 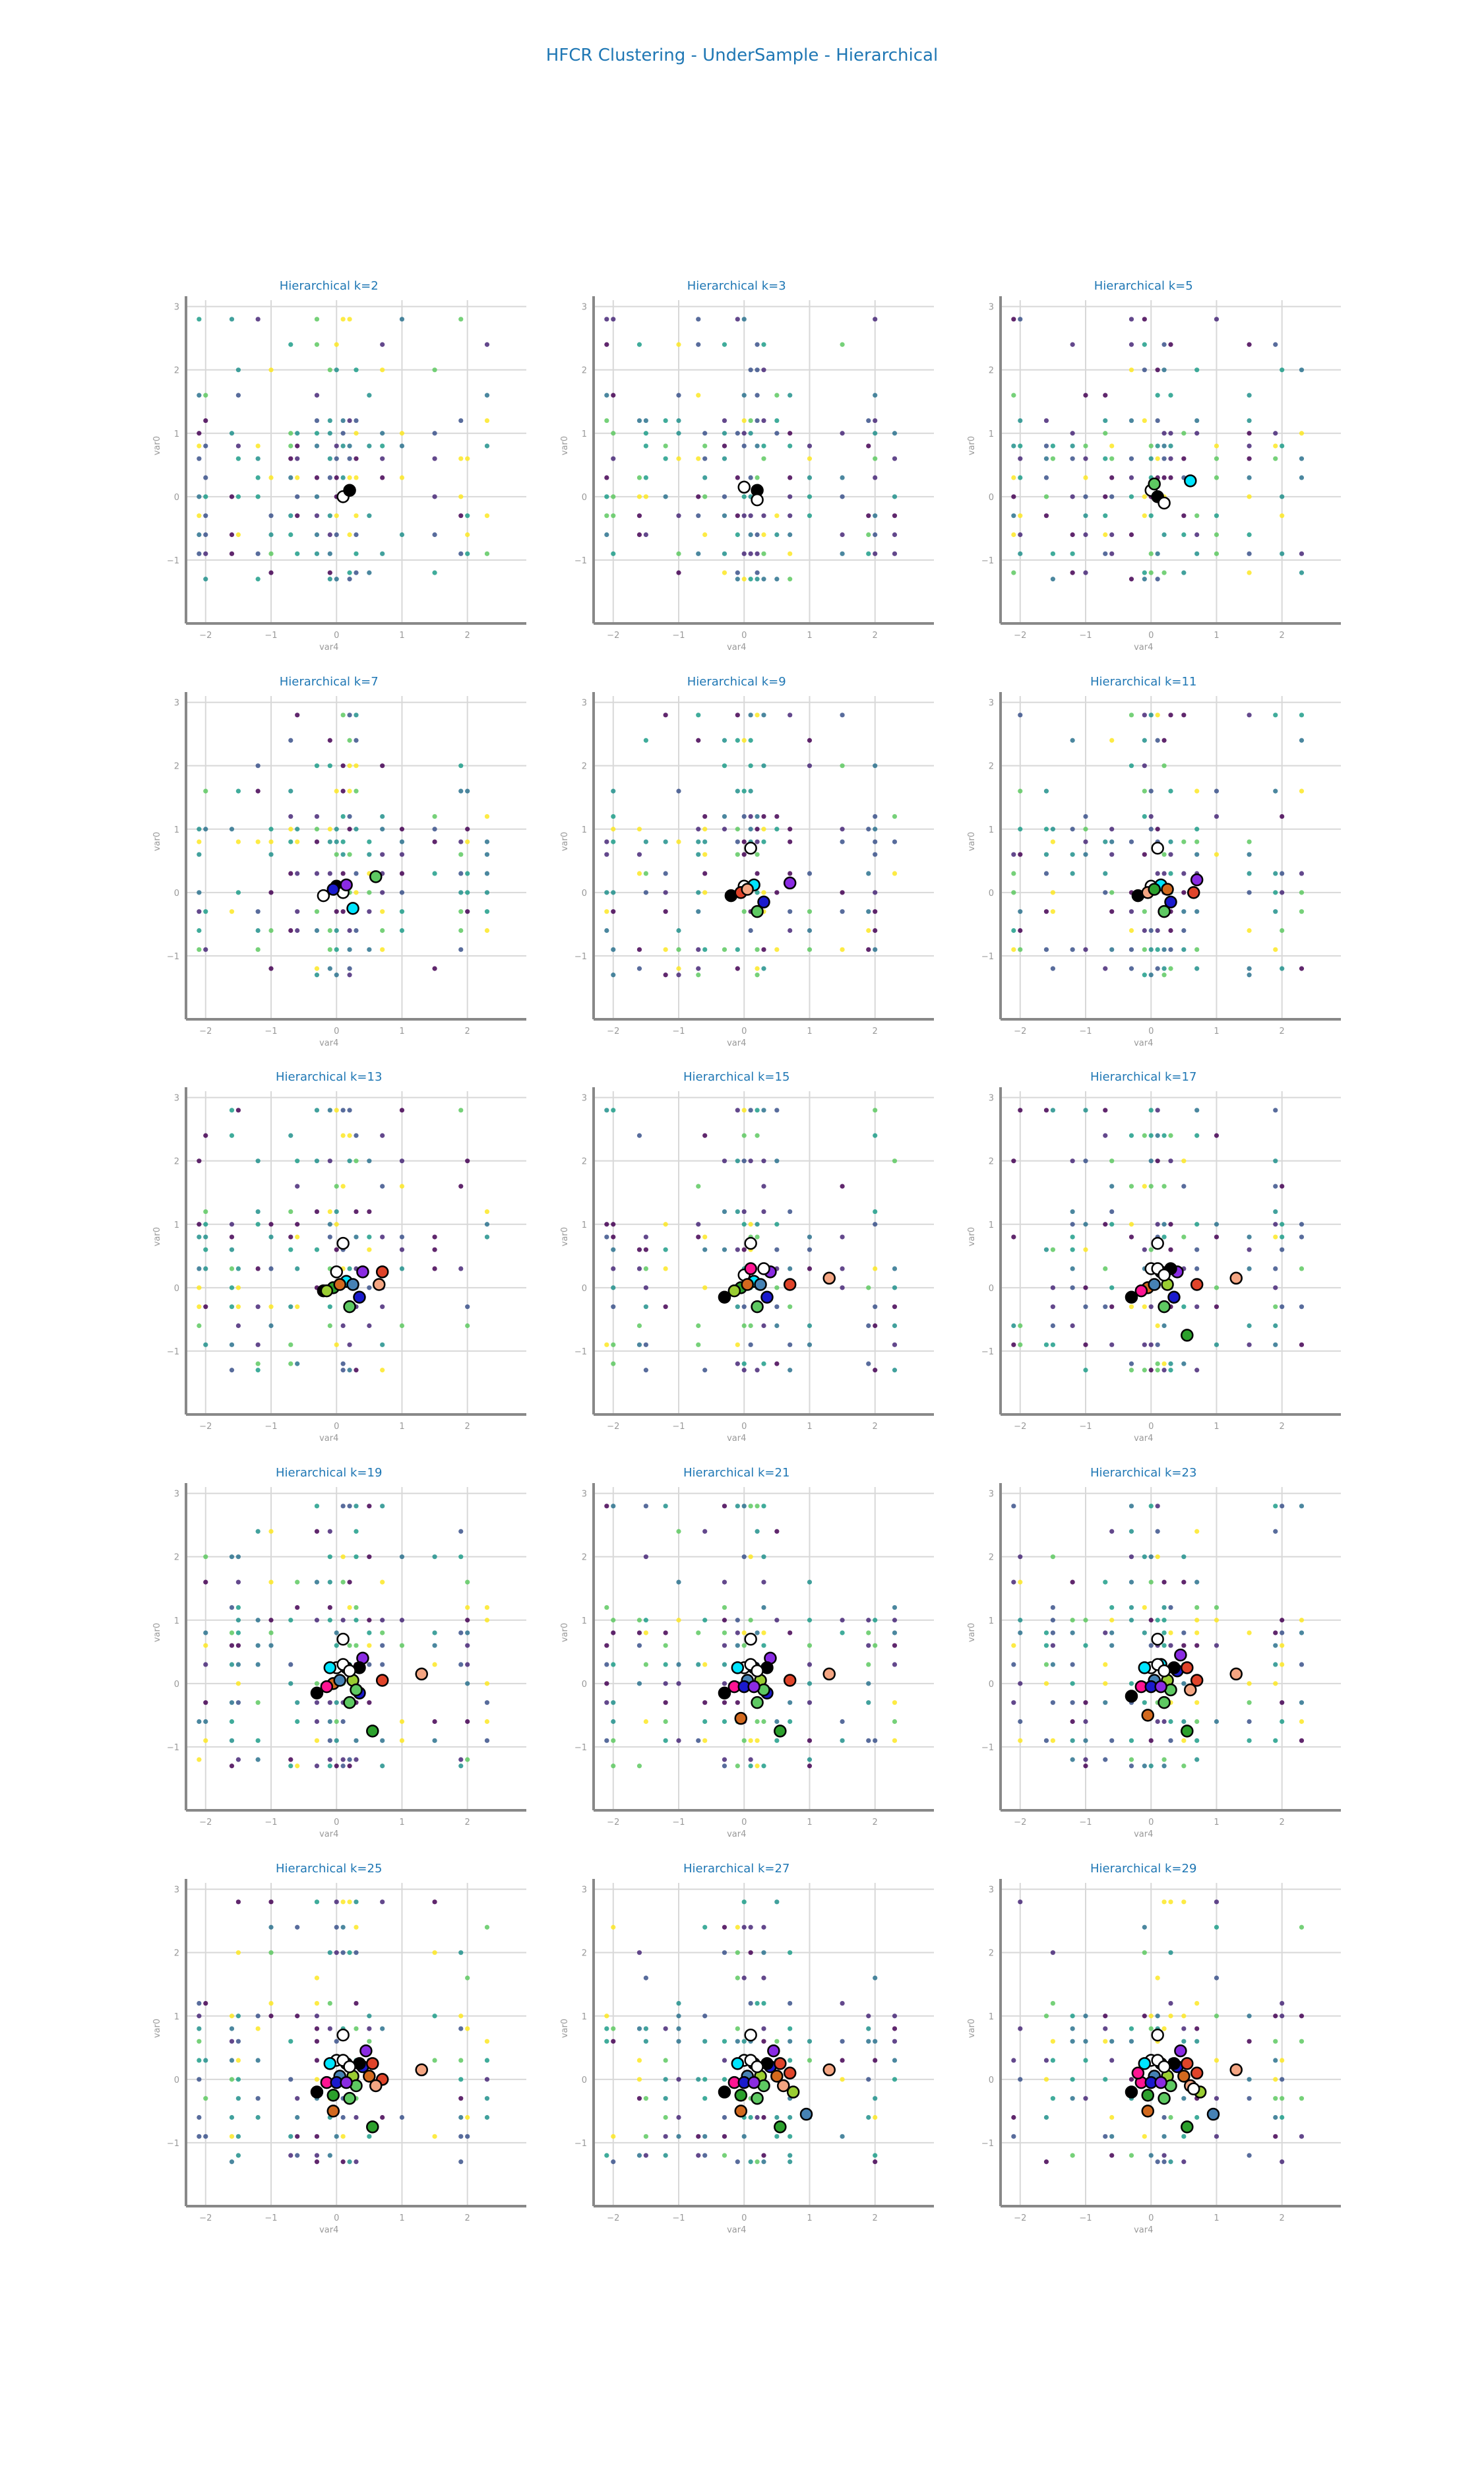 I want to click on x-tick-label: 2, so click(x=1282, y=1031).